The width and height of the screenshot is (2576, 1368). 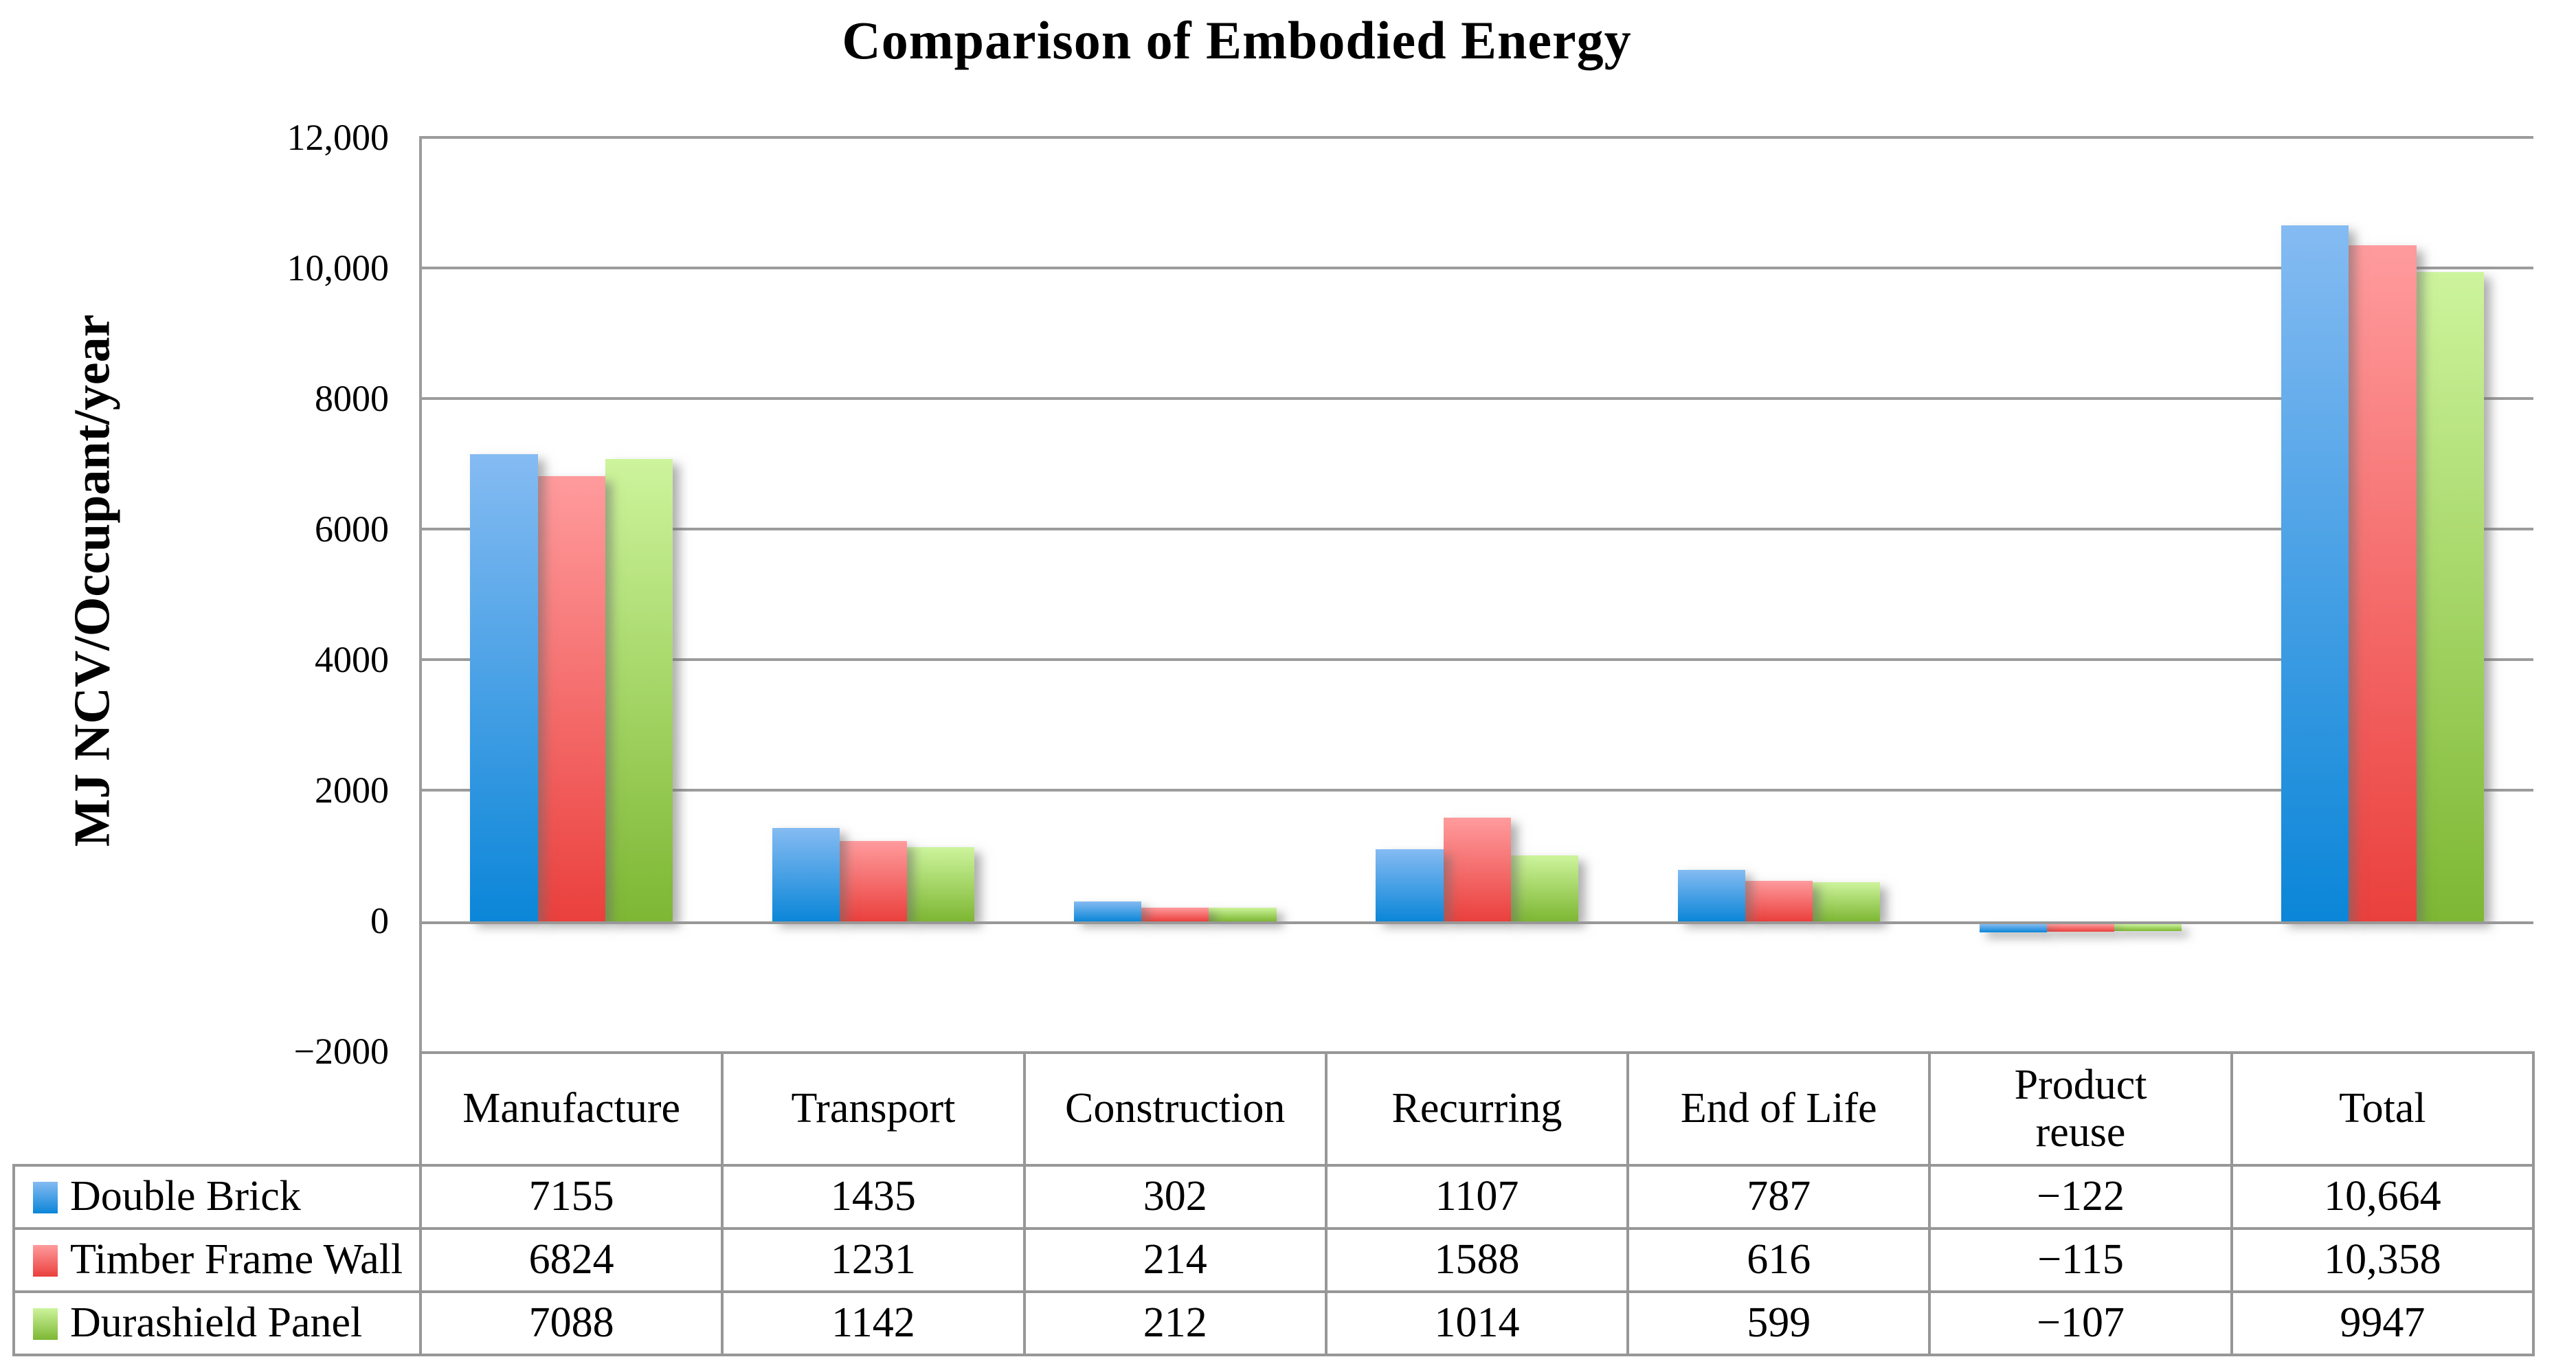 What do you see at coordinates (1477, 1323) in the screenshot?
I see `cell-durashield-panel-recurring: 1014` at bounding box center [1477, 1323].